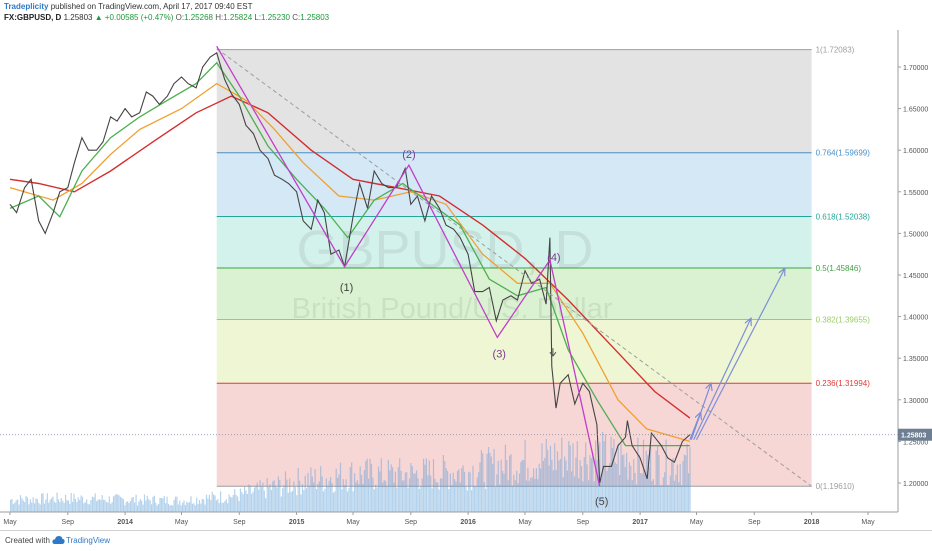 The image size is (932, 551). I want to click on price-tick-label: 1.60000, so click(915, 151).